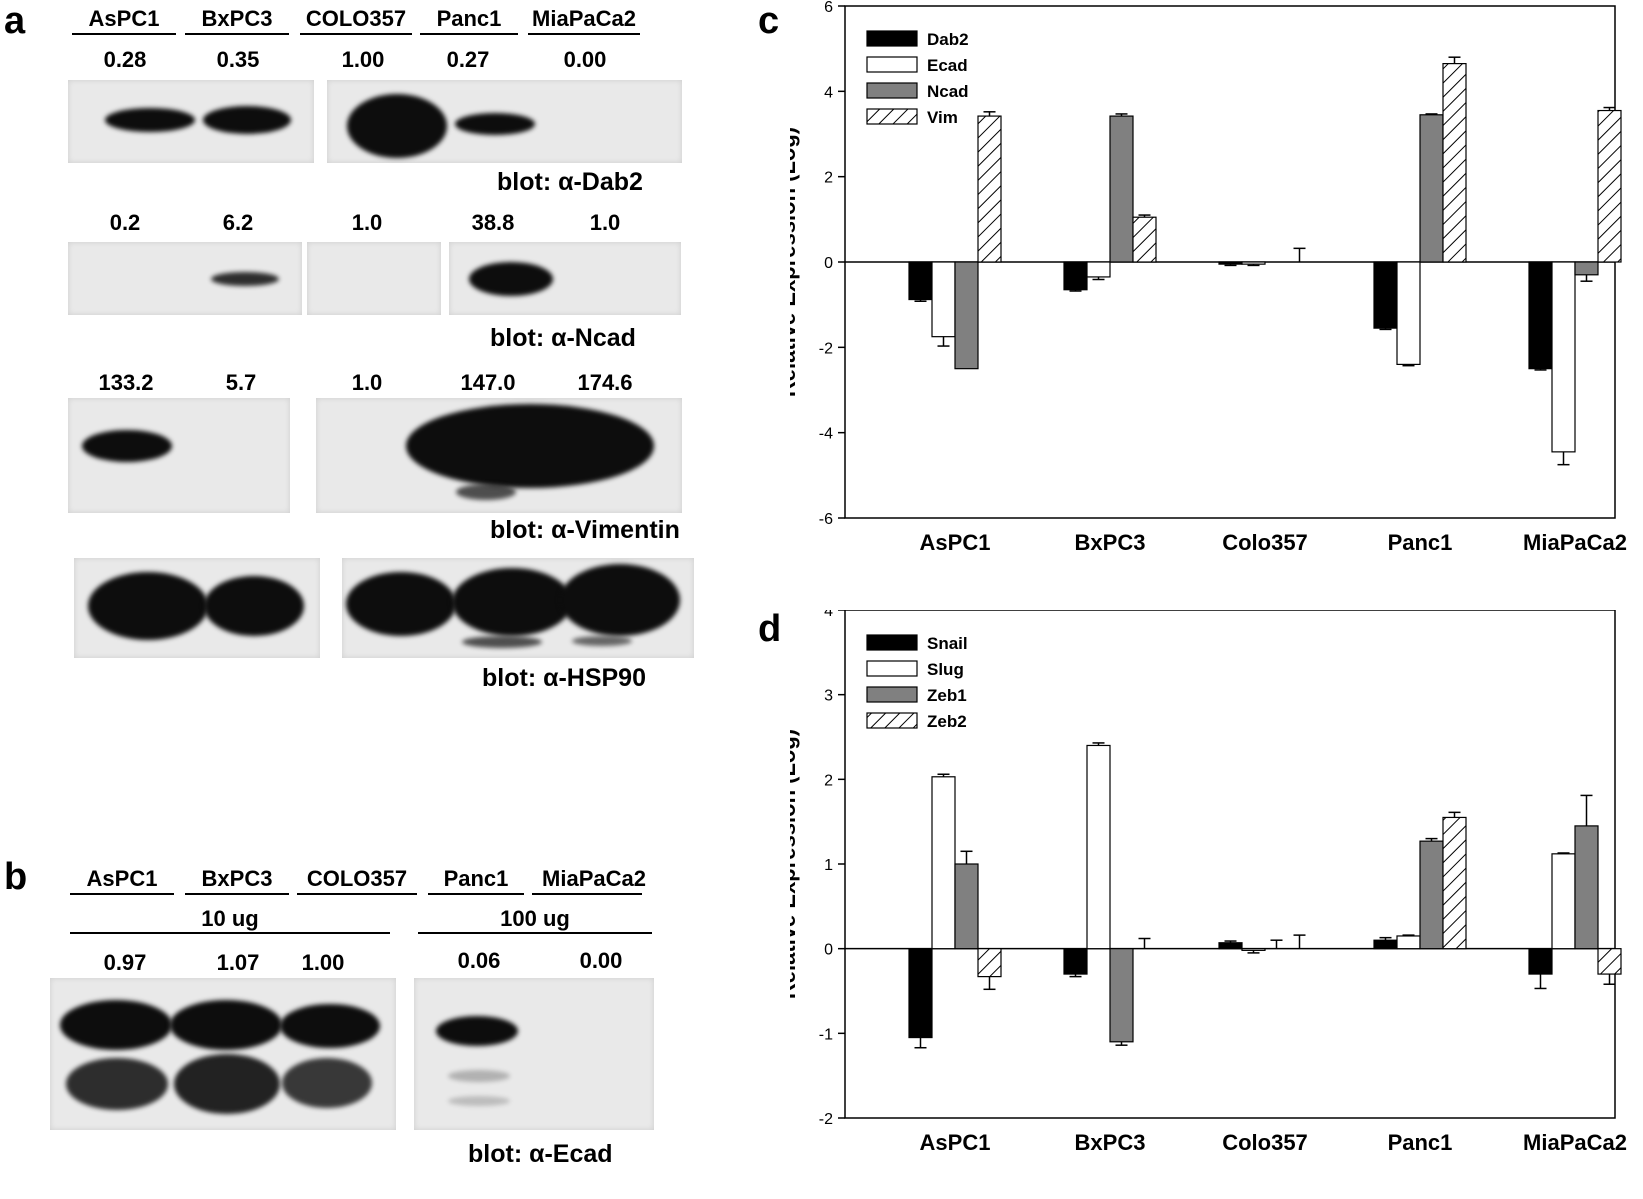  Describe the element at coordinates (770, 629) in the screenshot. I see `panel-letter-d: d` at that location.